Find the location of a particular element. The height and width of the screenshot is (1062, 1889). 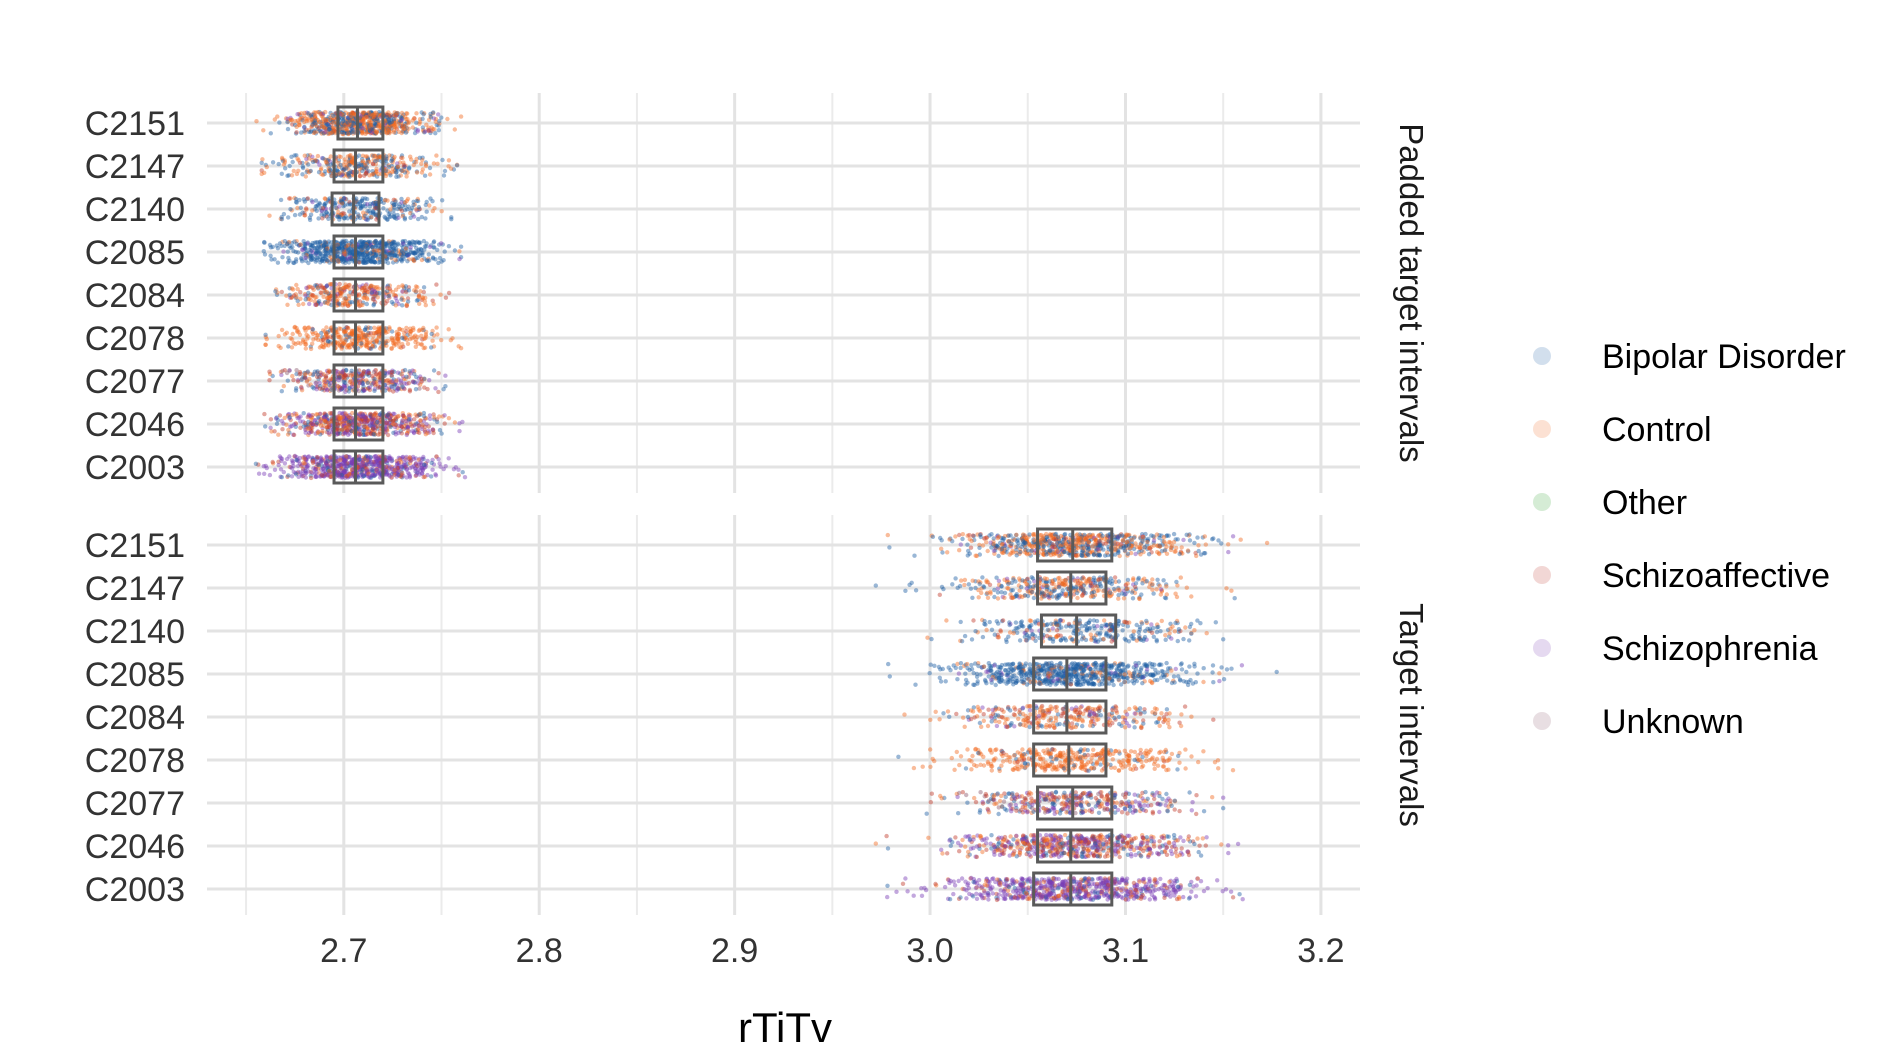

y-tick-label: C2085 is located at coordinates (135, 253).